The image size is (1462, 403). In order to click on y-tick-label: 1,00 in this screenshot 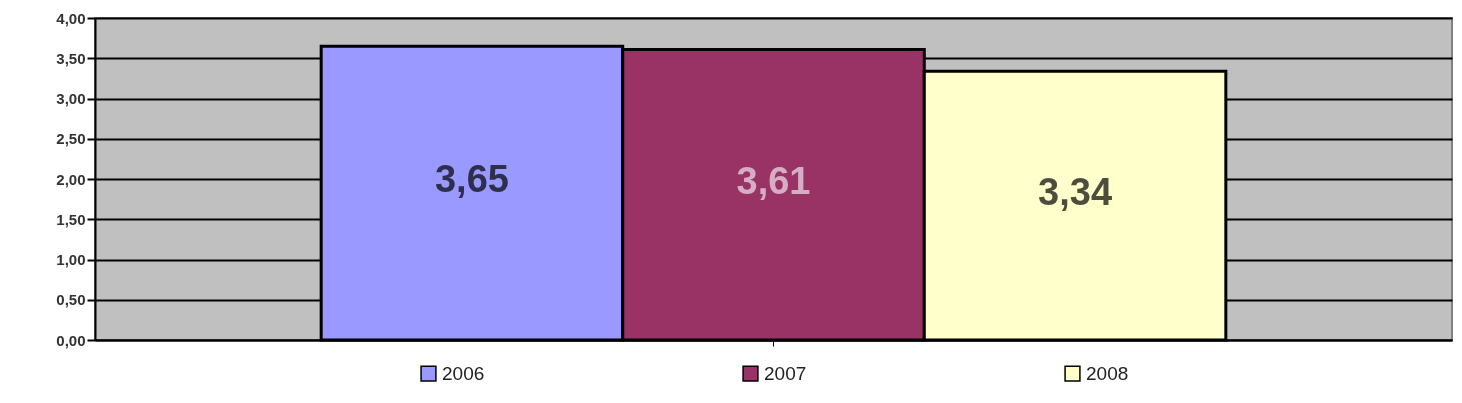, I will do `click(71, 259)`.